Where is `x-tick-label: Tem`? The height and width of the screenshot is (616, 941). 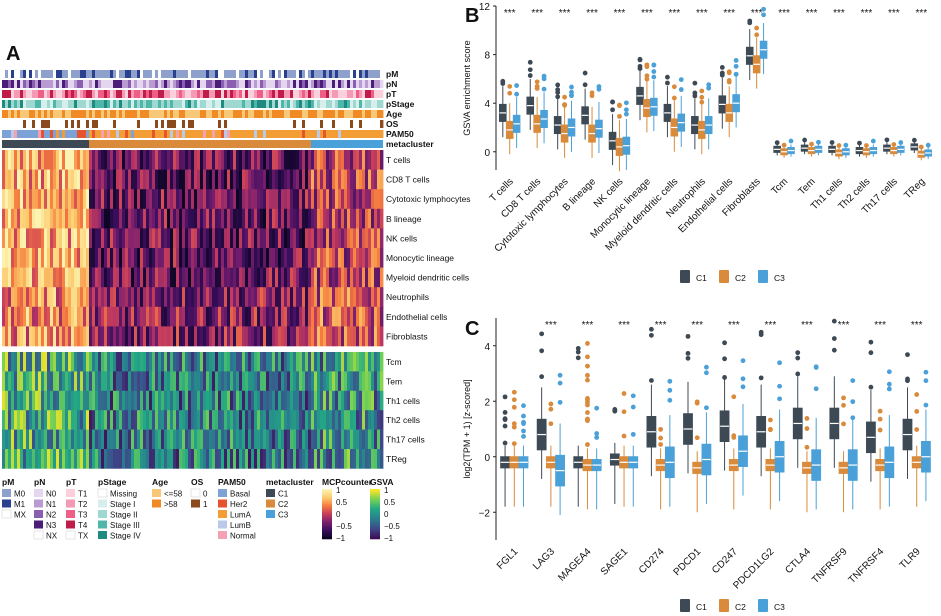 x-tick-label: Tem is located at coordinates (807, 186).